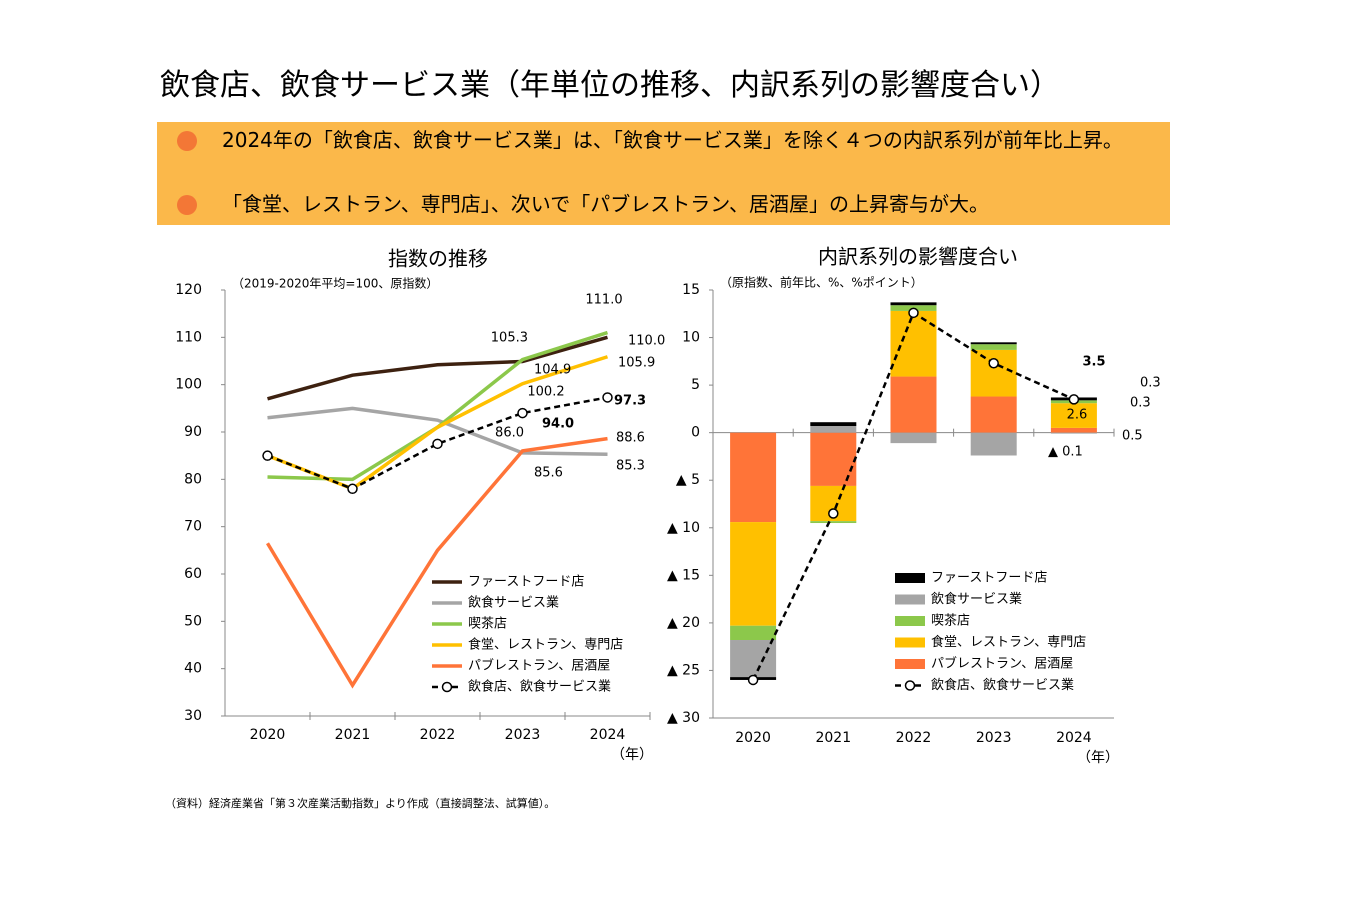  What do you see at coordinates (610, 85) in the screenshot?
I see `page-title: 飲食店、飲食サービス業（年単位の推移、内訳系列の影響度合い）` at bounding box center [610, 85].